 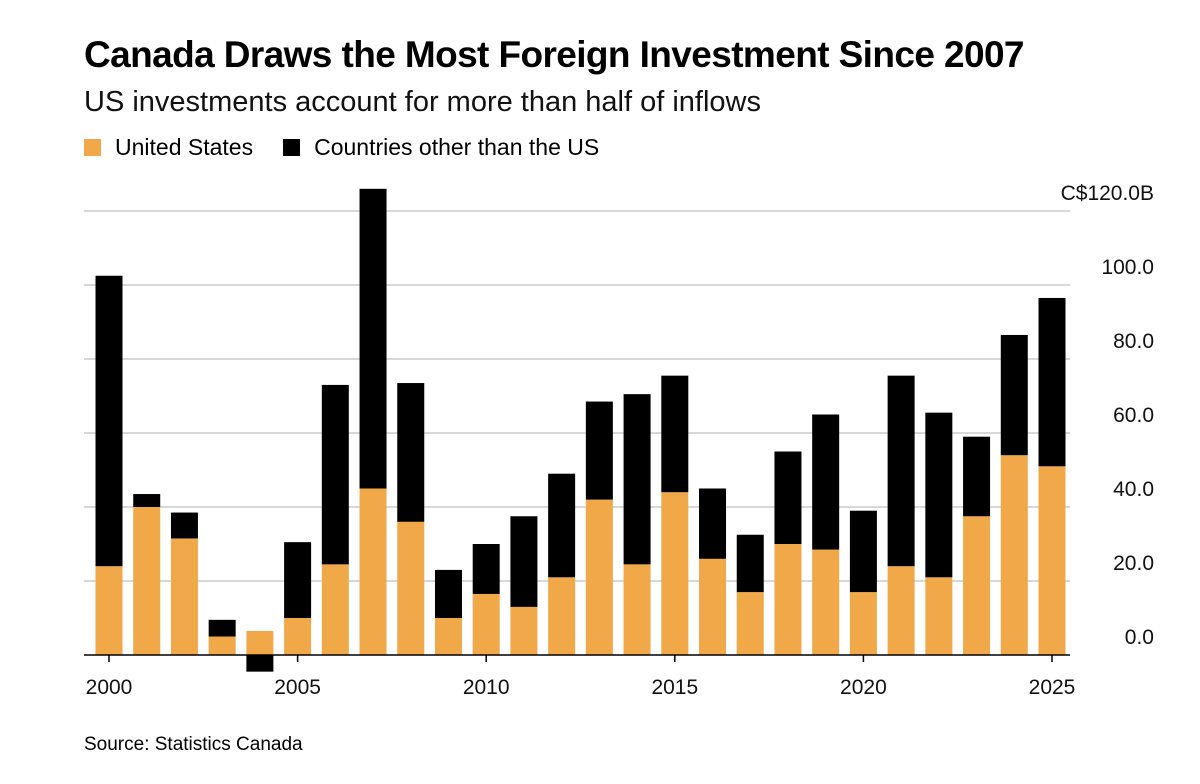 What do you see at coordinates (335, 609) in the screenshot?
I see `bar-us-2006` at bounding box center [335, 609].